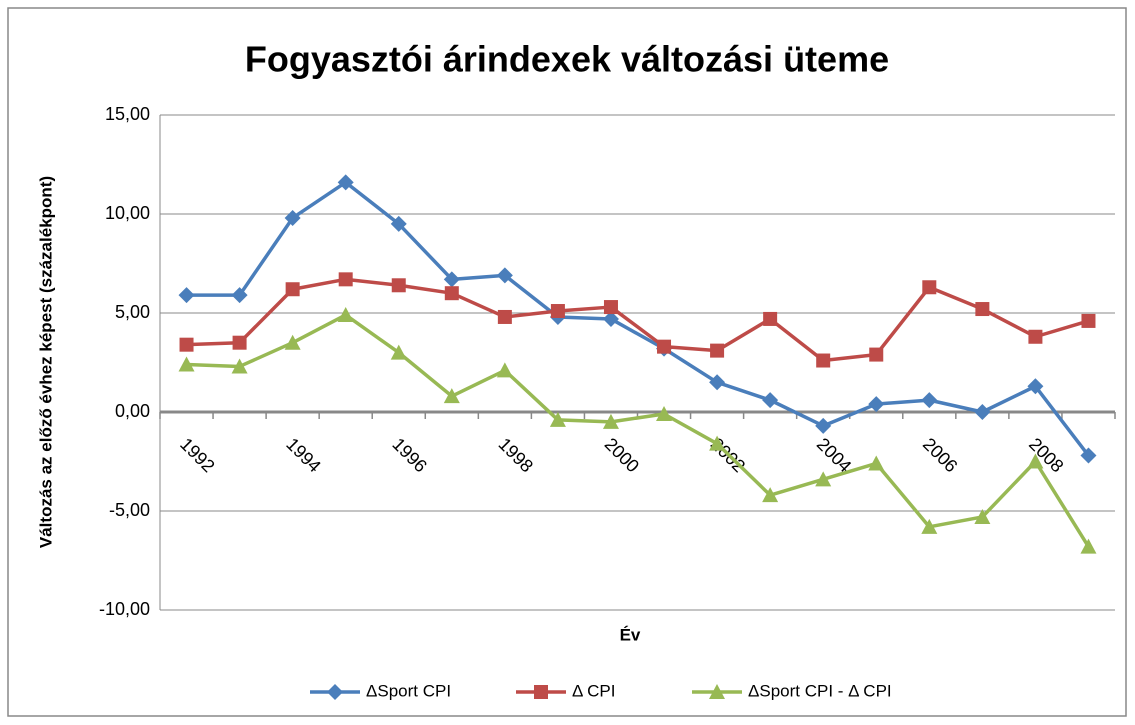 The width and height of the screenshot is (1135, 725). What do you see at coordinates (124, 609) in the screenshot?
I see `y-tick-label: -10,00` at bounding box center [124, 609].